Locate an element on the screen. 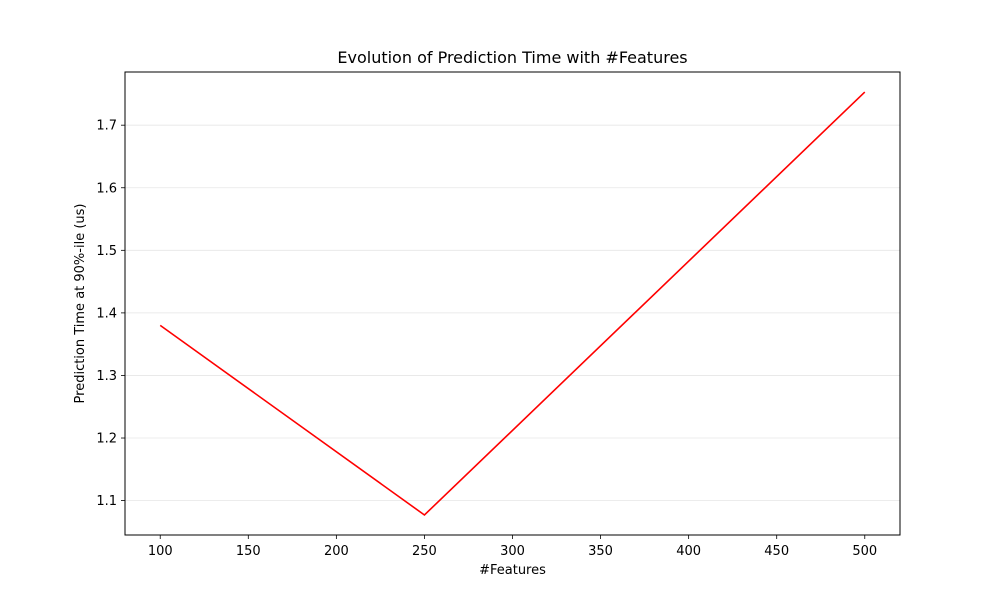 The width and height of the screenshot is (1000, 605). y-axis-label: Prediction Time at 90%-ile (us) is located at coordinates (80, 304).